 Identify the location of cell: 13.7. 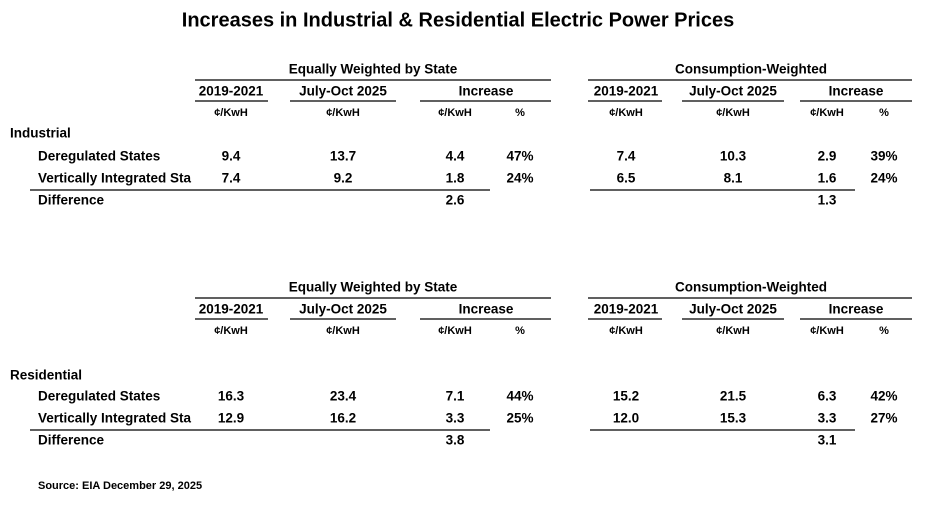
(343, 156).